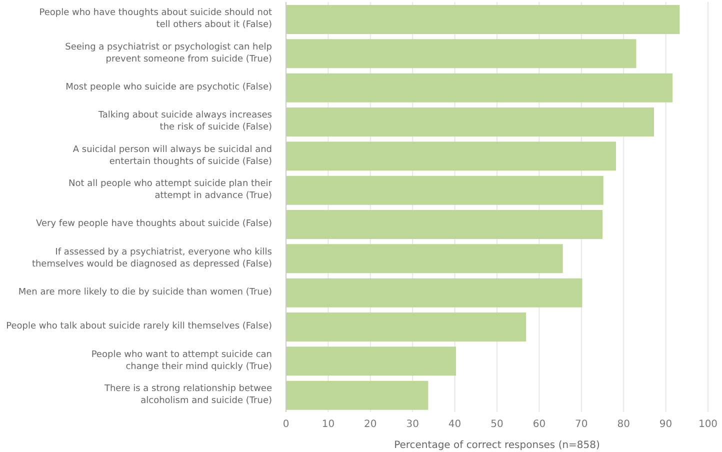 The height and width of the screenshot is (452, 722). What do you see at coordinates (328, 424) in the screenshot?
I see `x-tick-label: 10` at bounding box center [328, 424].